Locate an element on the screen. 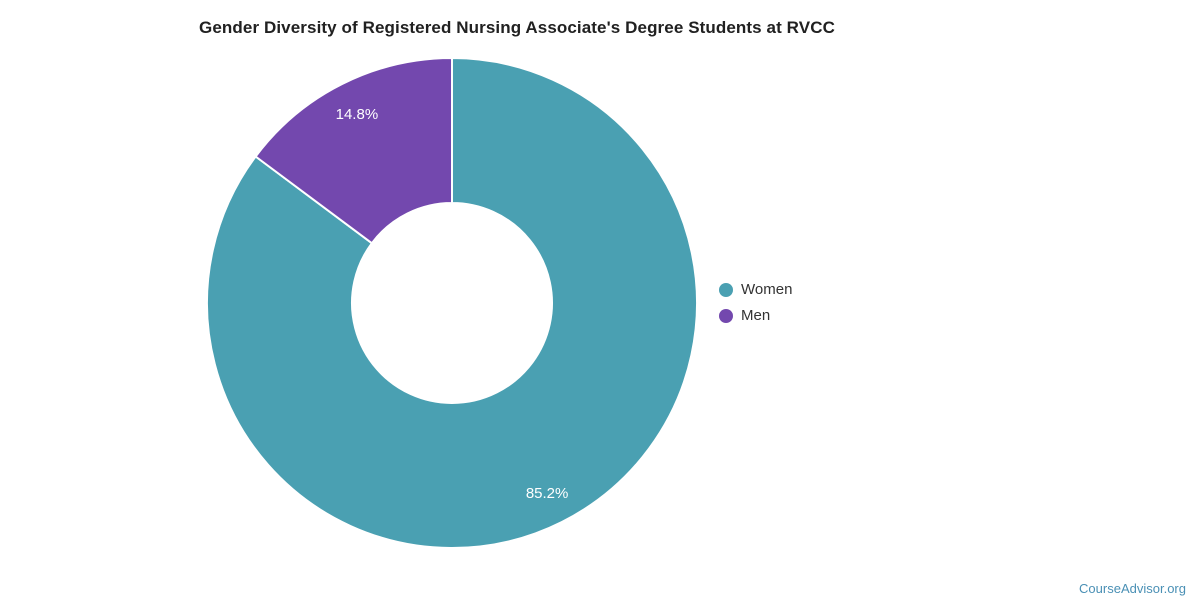 The image size is (1200, 600). legend: Women Men is located at coordinates (755, 307).